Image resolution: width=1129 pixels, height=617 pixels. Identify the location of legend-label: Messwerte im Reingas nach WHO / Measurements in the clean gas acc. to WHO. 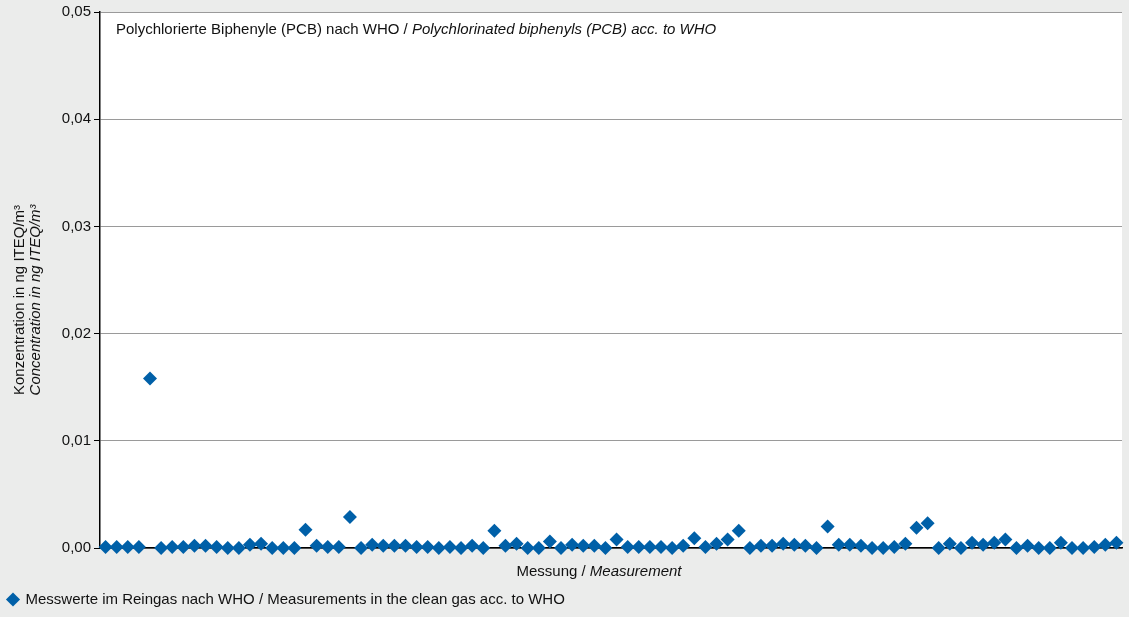
(295, 598).